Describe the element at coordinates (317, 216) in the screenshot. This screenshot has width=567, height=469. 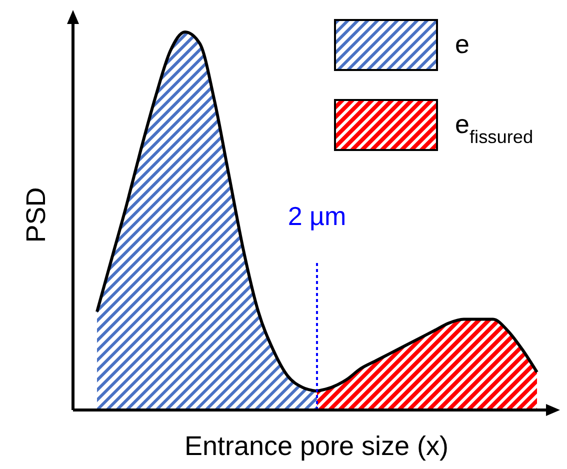
I see `annotation: 2 µm` at that location.